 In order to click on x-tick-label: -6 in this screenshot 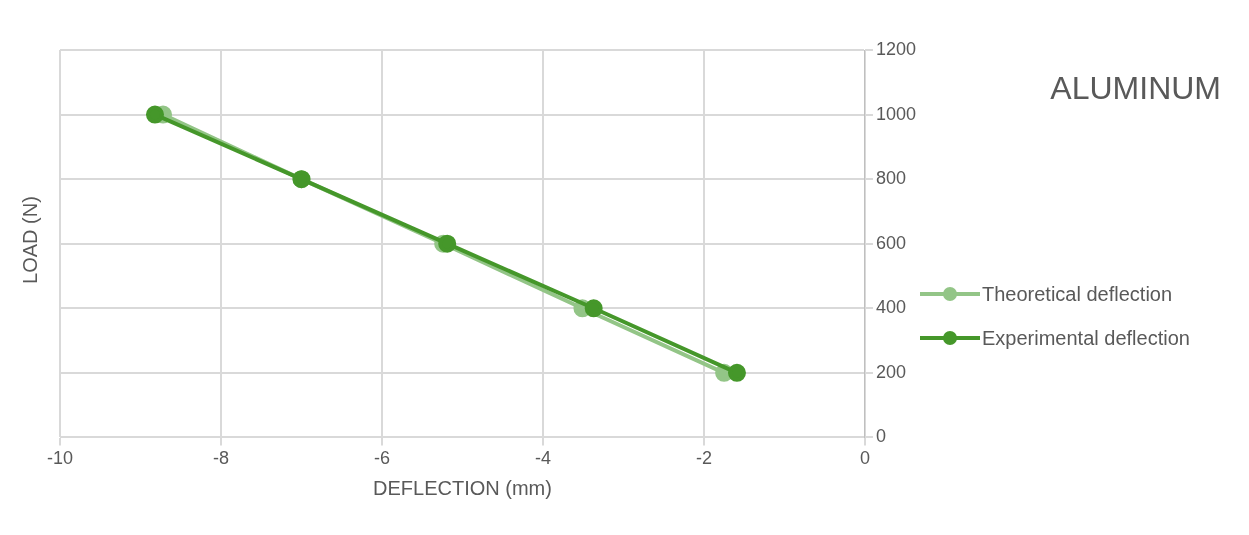, I will do `click(381, 458)`.